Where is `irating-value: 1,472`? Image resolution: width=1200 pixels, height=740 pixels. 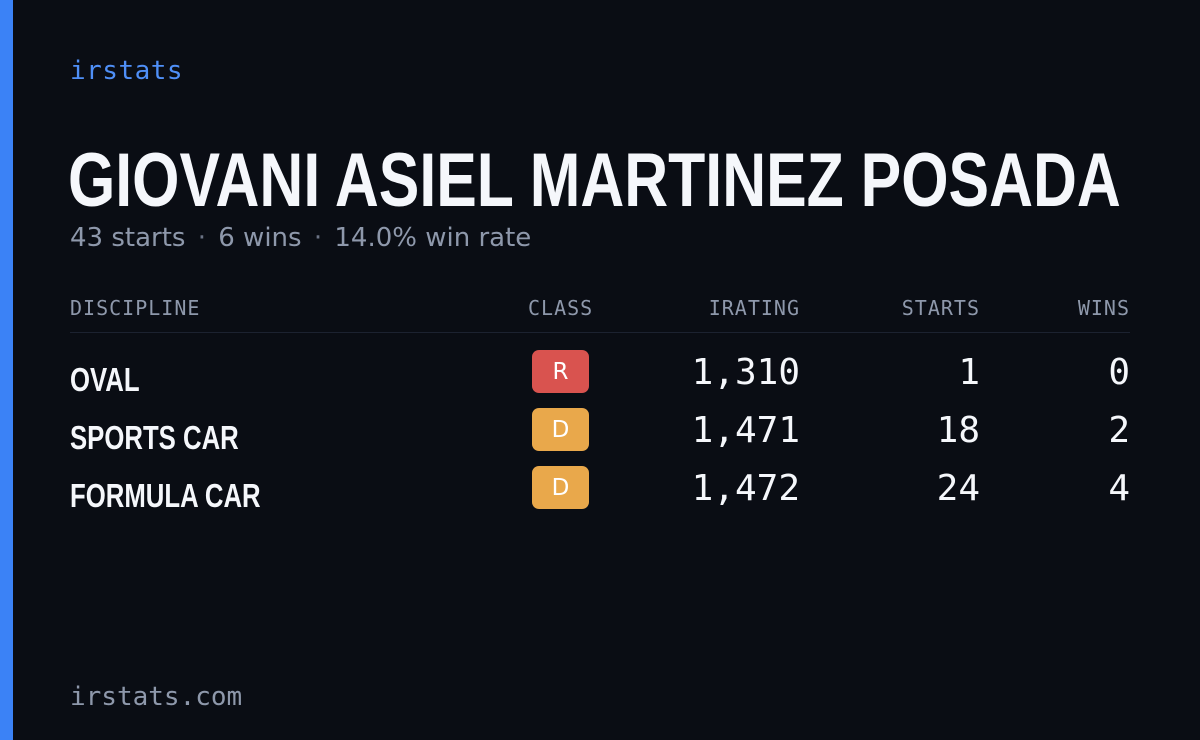 irating-value: 1,472 is located at coordinates (745, 488).